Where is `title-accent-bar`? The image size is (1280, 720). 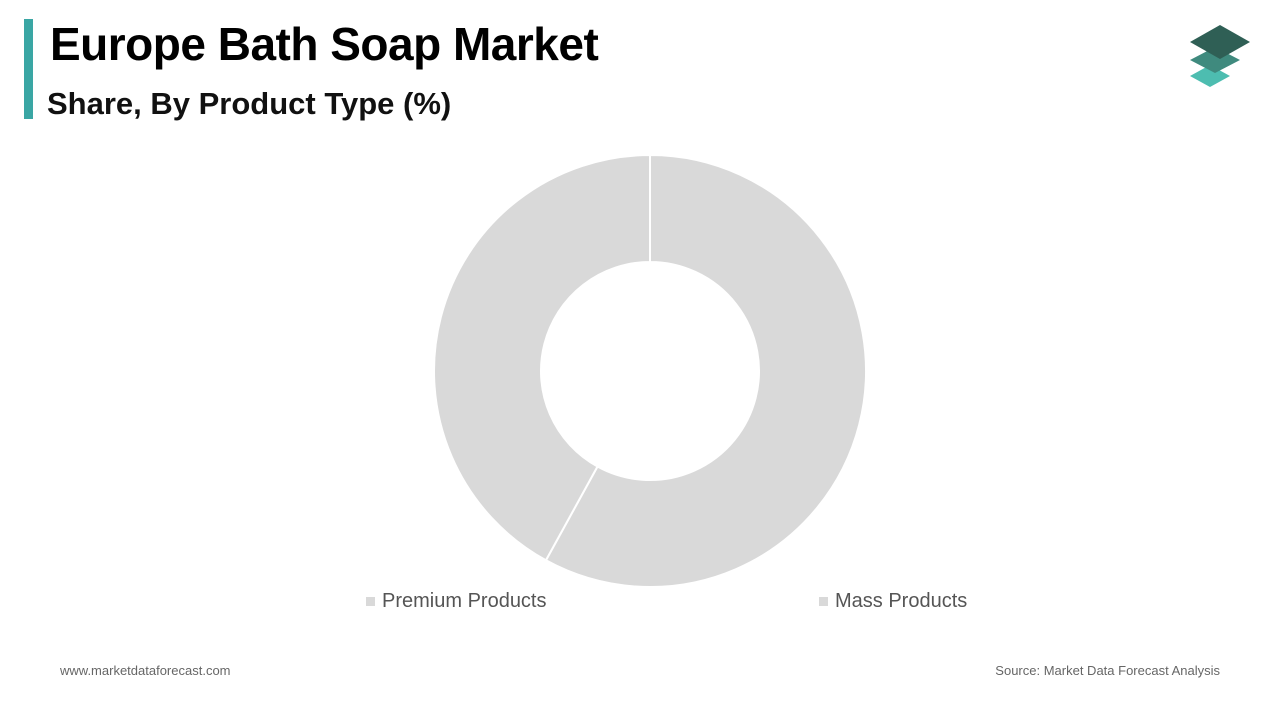
title-accent-bar is located at coordinates (28, 69).